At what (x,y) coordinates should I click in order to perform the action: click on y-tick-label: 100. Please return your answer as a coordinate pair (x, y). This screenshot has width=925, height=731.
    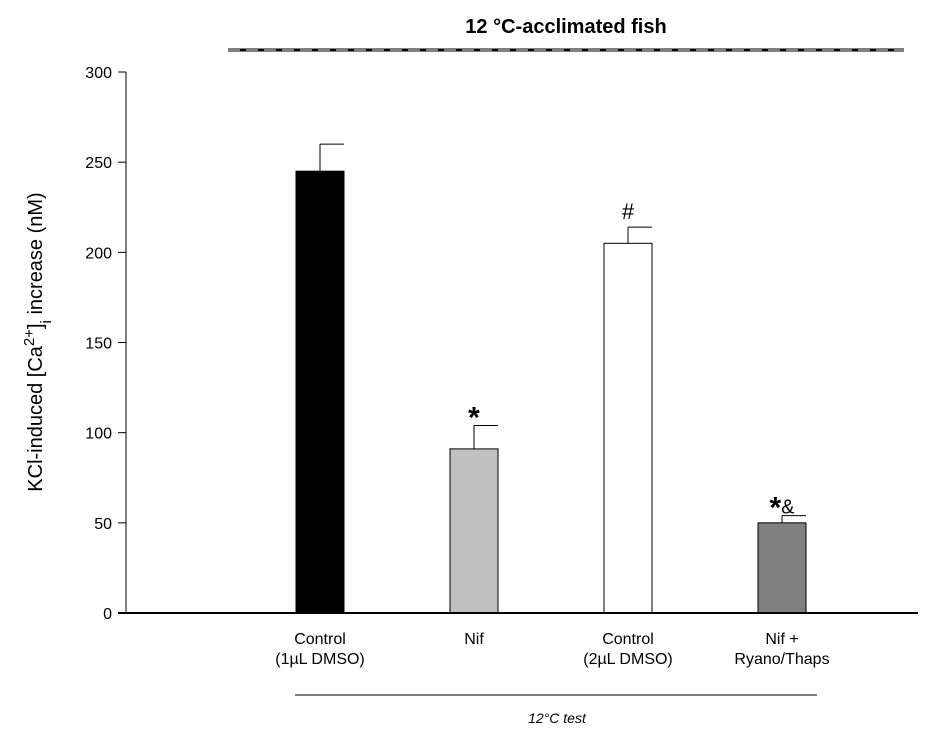
    Looking at the image, I should click on (98, 434).